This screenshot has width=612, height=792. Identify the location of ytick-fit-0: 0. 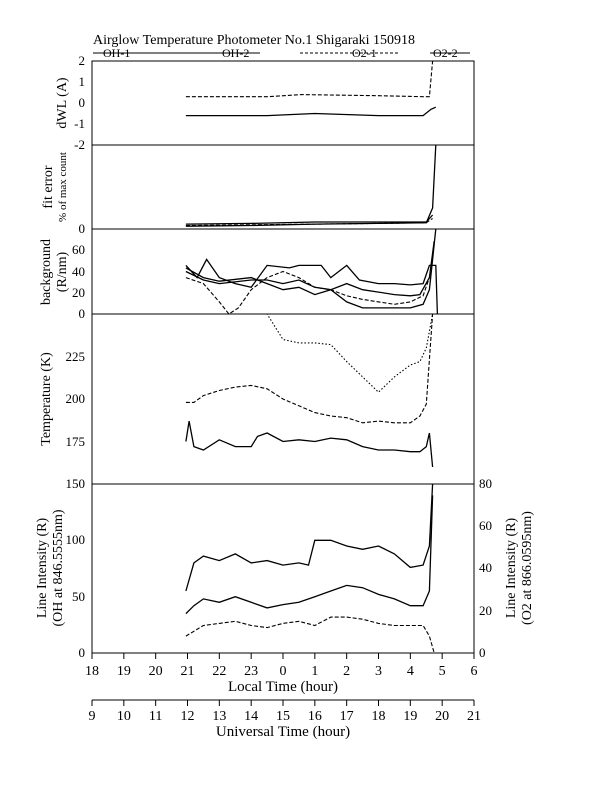
(82, 228).